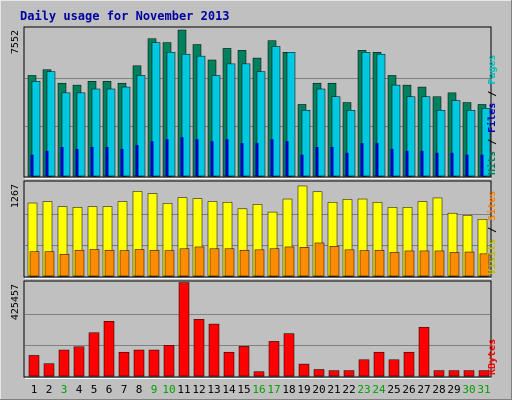 This screenshot has height=400, width=512. I want to click on legend-hits: Hits / Files / Pages, so click(492, 115).